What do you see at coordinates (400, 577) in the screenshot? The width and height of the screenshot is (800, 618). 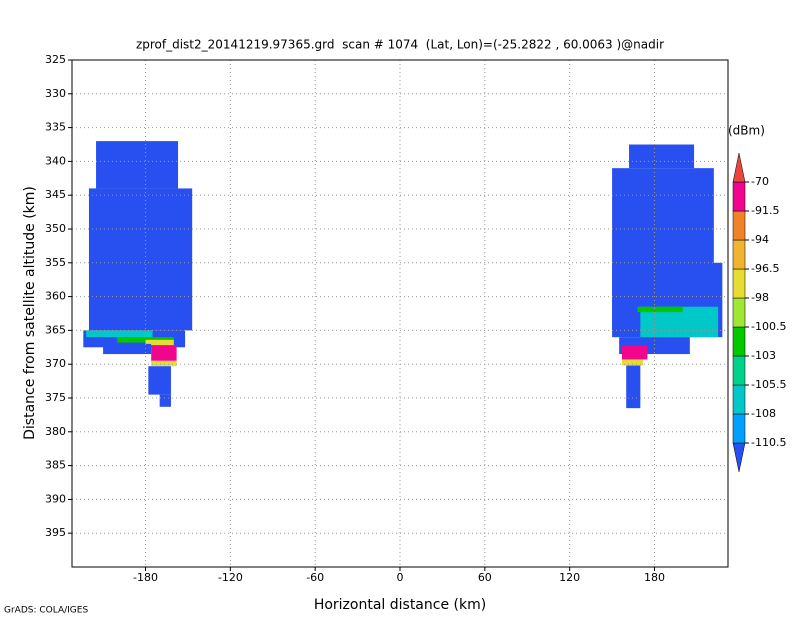 I see `x-tick-label: 0` at bounding box center [400, 577].